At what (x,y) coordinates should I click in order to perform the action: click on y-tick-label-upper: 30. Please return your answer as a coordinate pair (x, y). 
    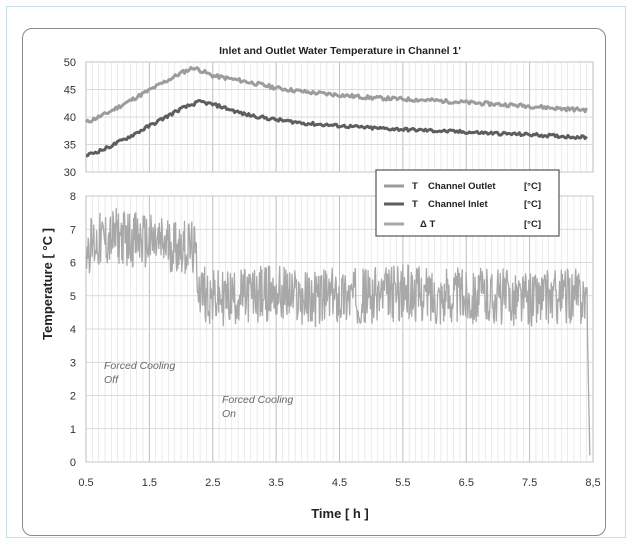
    Looking at the image, I should click on (70, 173).